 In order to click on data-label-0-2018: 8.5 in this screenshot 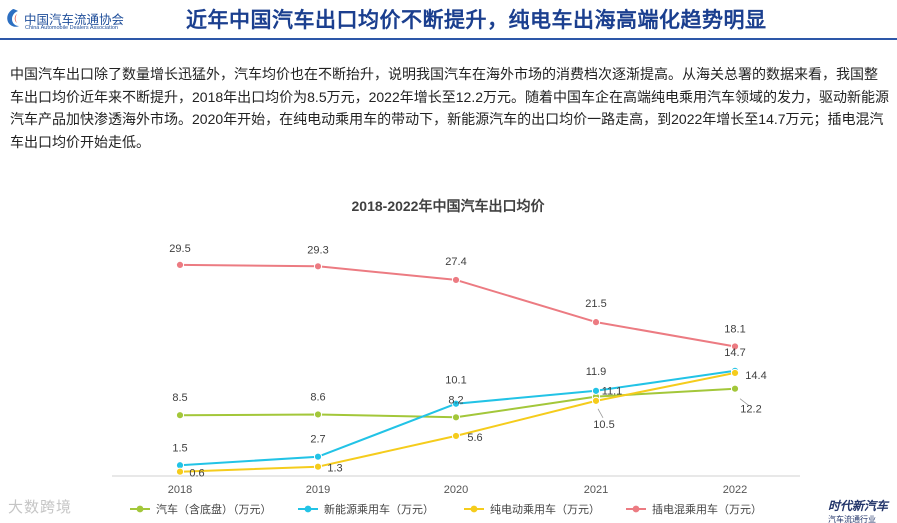, I will do `click(179, 398)`.